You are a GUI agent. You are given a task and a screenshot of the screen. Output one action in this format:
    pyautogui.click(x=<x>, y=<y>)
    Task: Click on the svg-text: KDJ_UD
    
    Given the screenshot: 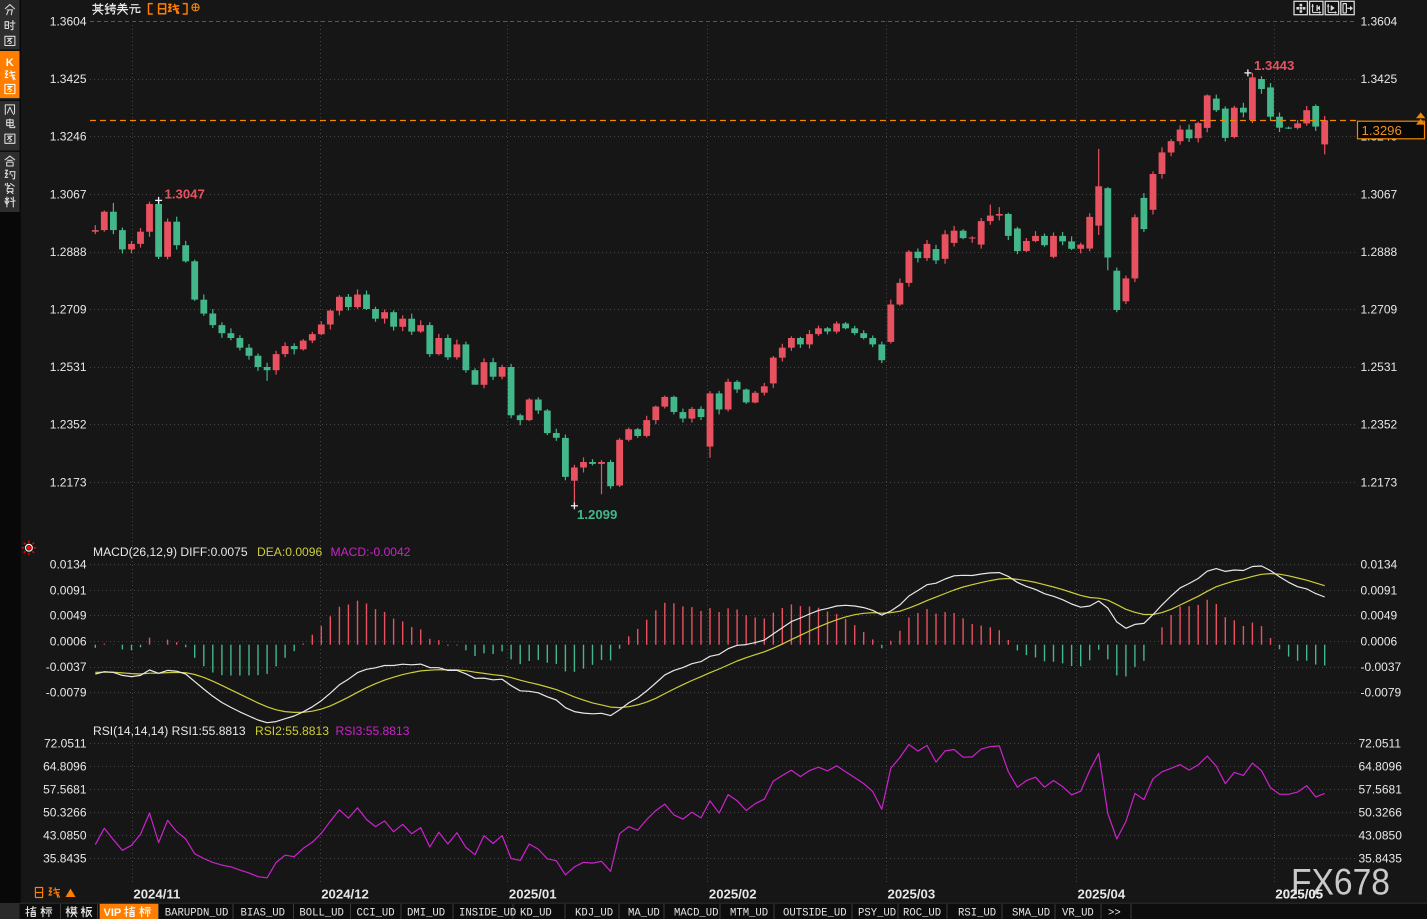 What is the action you would take?
    pyautogui.click(x=594, y=913)
    